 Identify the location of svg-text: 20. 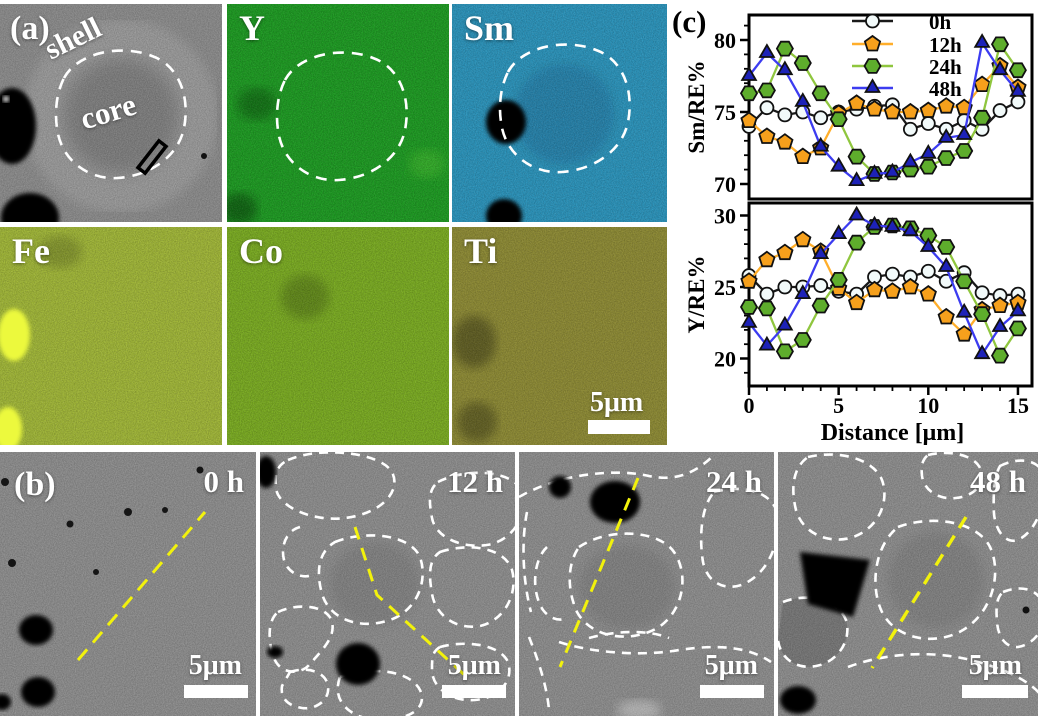
(725, 359).